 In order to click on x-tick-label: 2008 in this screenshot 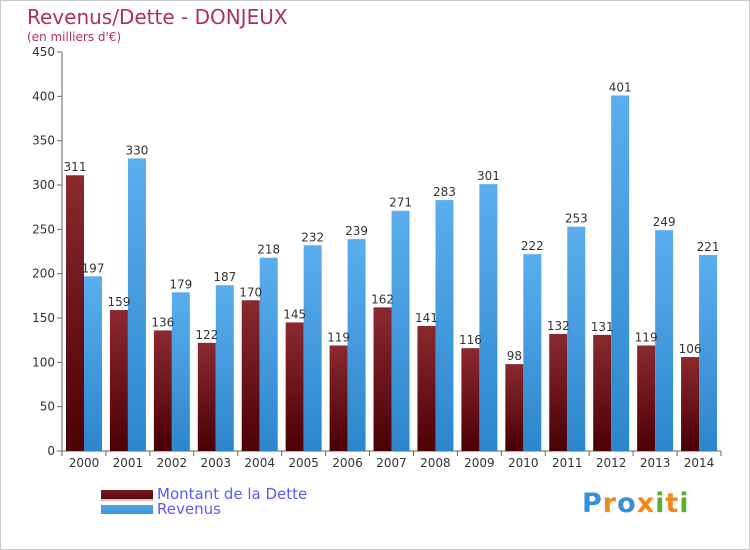, I will do `click(435, 463)`.